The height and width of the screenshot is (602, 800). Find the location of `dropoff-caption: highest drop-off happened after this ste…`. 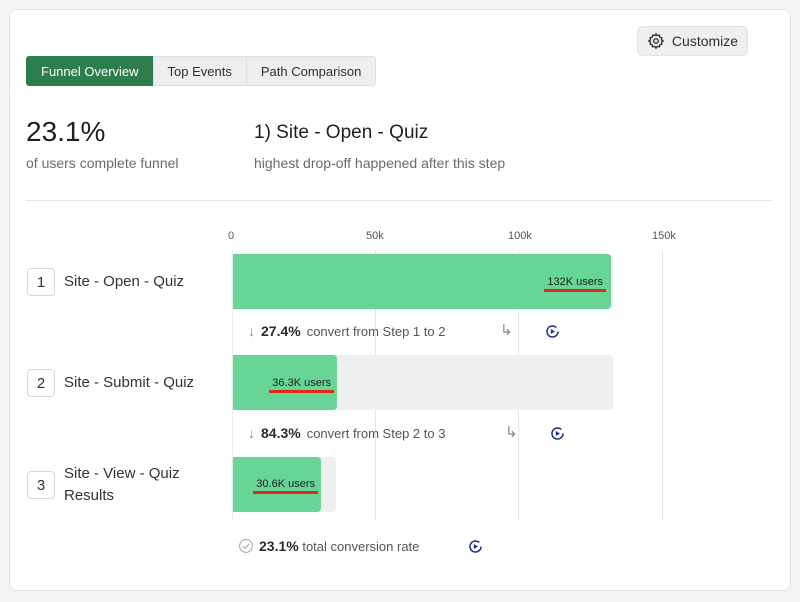

dropoff-caption: highest drop-off happened after this ste… is located at coordinates (380, 163).